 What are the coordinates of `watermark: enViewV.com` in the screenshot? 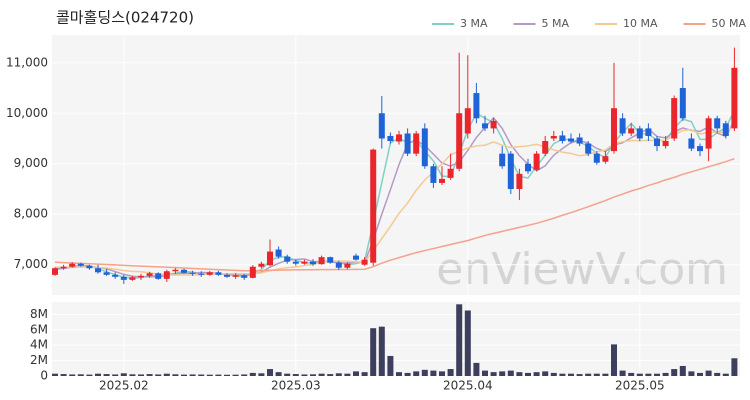 It's located at (582, 269).